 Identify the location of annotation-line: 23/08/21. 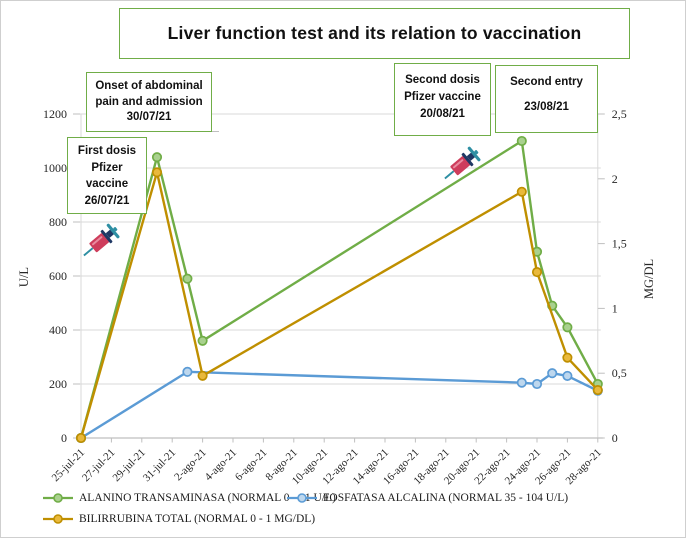
(546, 107).